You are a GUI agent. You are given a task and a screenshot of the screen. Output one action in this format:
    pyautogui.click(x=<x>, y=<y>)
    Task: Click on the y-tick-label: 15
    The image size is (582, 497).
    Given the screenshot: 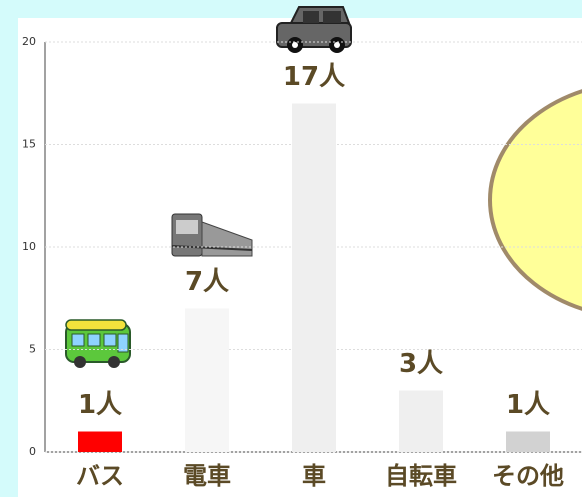 What is the action you would take?
    pyautogui.click(x=29, y=144)
    